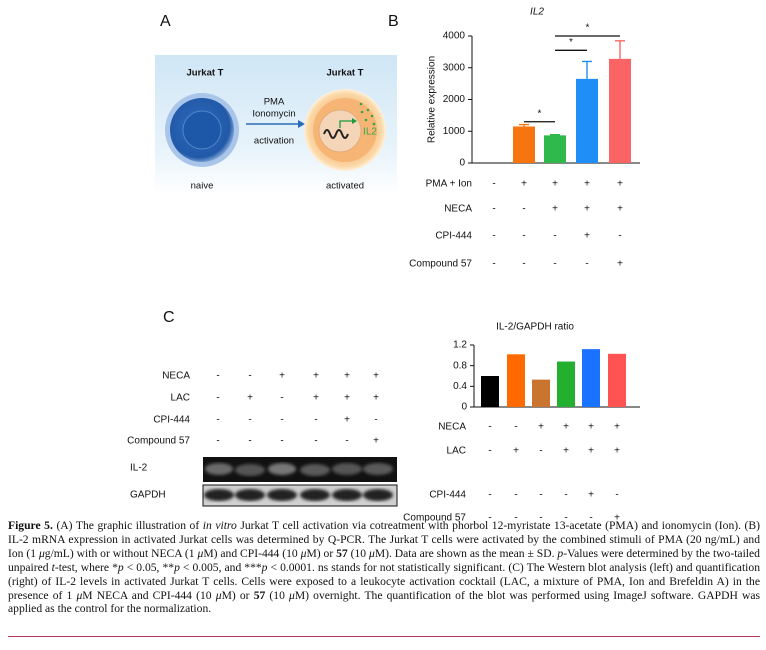  What do you see at coordinates (434, 518) in the screenshot?
I see `condition-label: Compound 57` at bounding box center [434, 518].